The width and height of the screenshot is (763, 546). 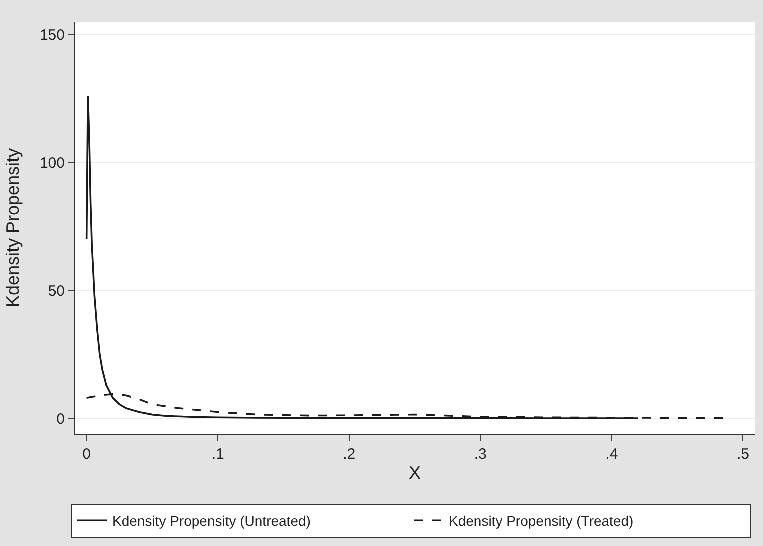 I want to click on x-tick-label: .5, so click(x=743, y=454).